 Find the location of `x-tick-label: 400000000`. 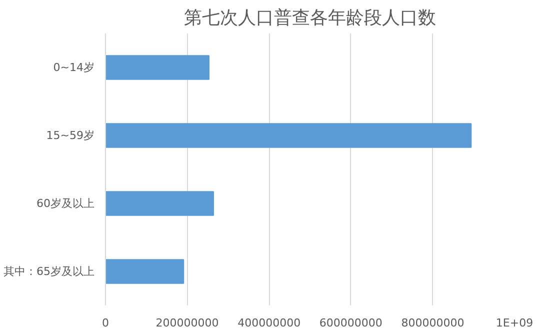

x-tick-label: 400000000 is located at coordinates (269, 323).